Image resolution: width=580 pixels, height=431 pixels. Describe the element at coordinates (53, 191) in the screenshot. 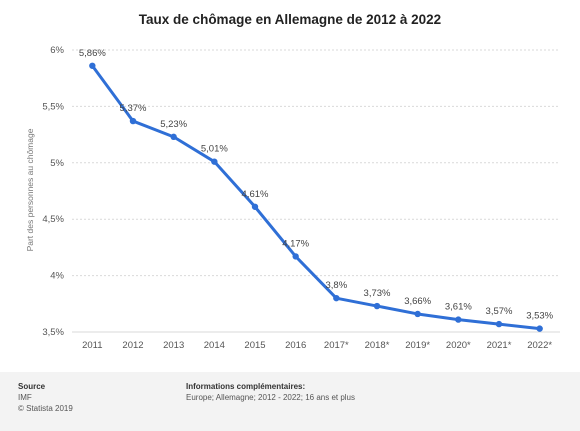

I see `y-axis-ticks: 3,5% 4% 4,5% 5% 5,5% 6%` at that location.